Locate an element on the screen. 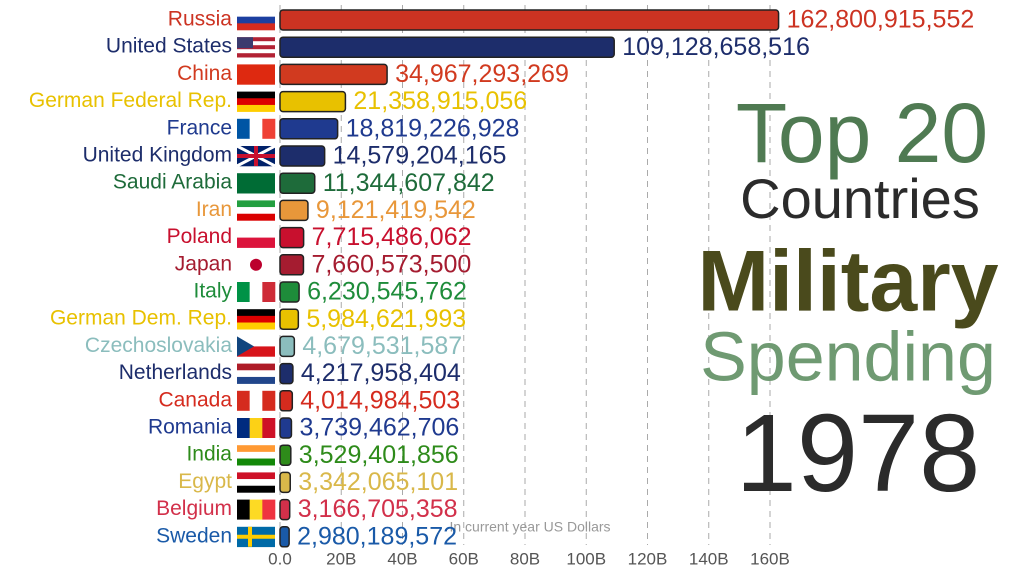  x-tick-label: 140B is located at coordinates (709, 558).